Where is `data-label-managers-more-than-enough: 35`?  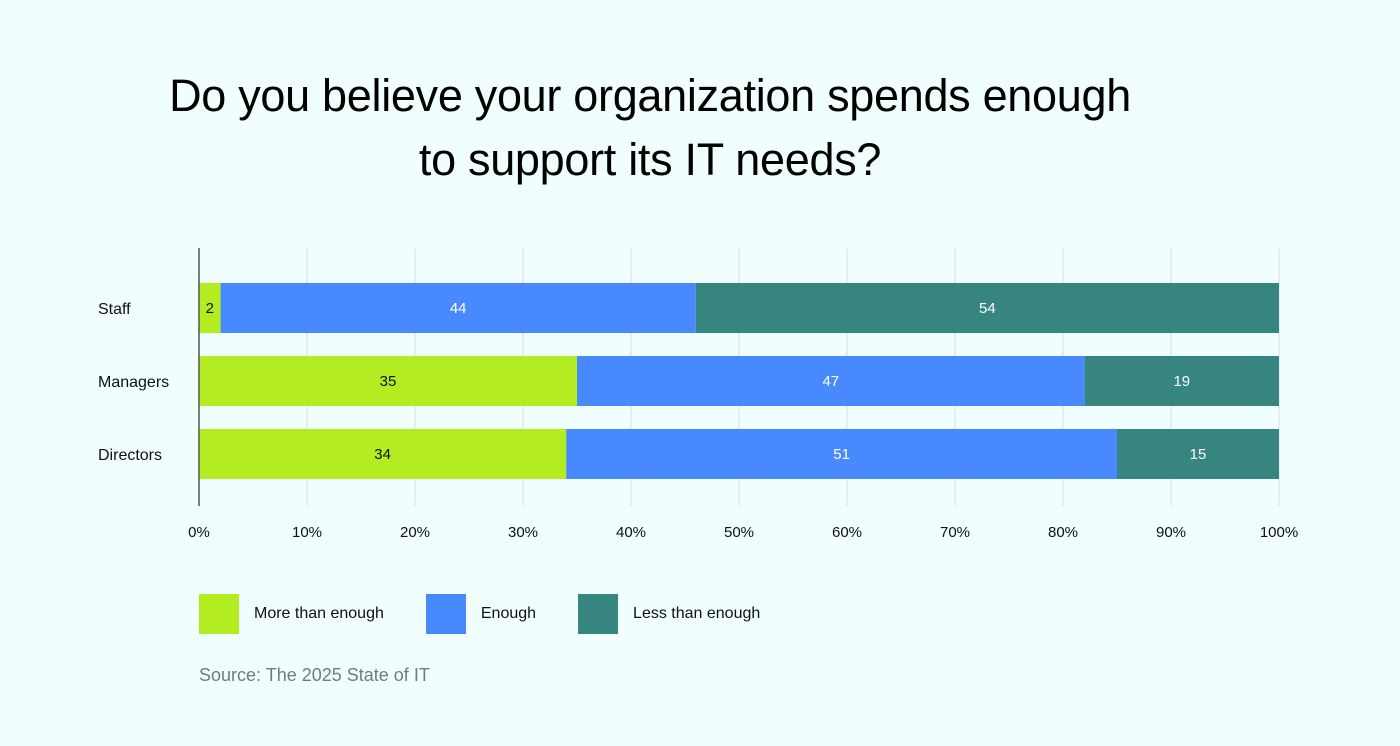 data-label-managers-more-than-enough: 35 is located at coordinates (388, 381).